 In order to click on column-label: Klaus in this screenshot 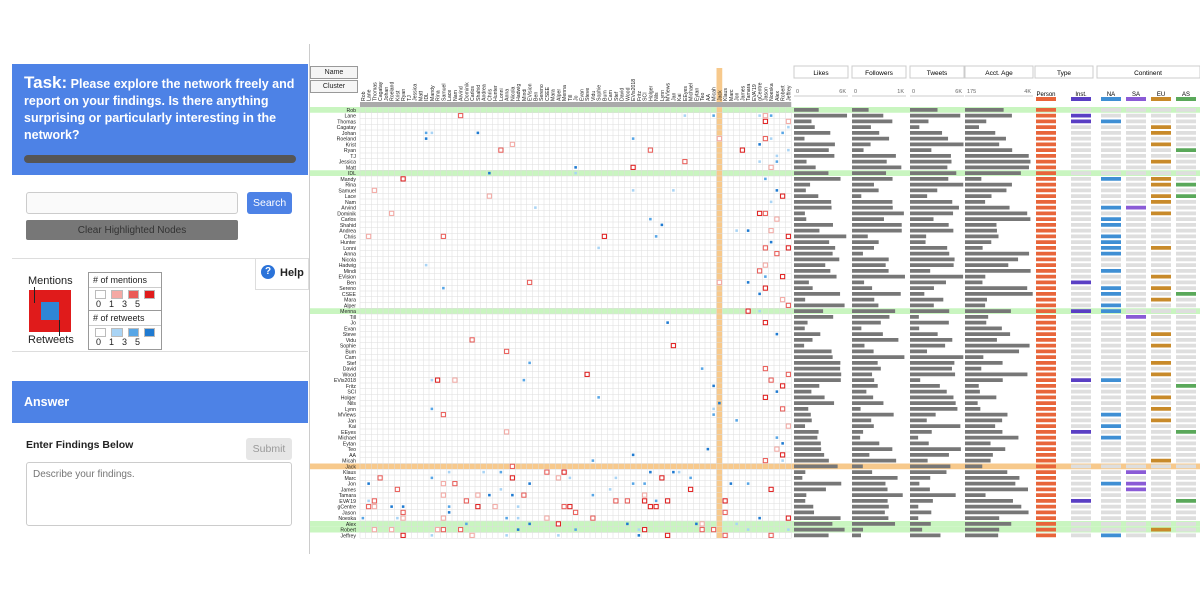, I will do `click(726, 94)`.